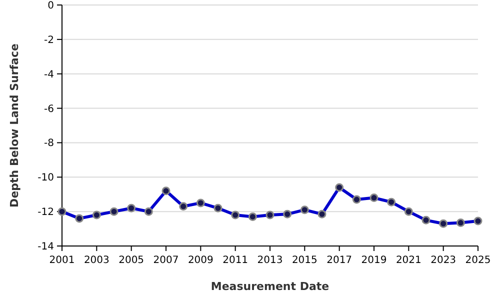  Describe the element at coordinates (270, 260) in the screenshot. I see `x-tick-label: 2013` at that location.